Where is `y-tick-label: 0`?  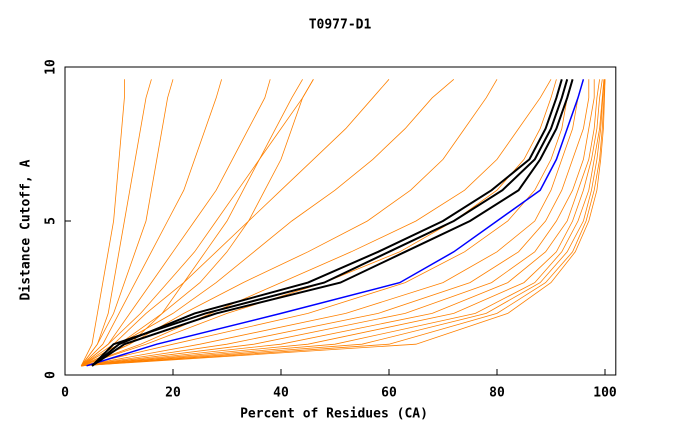
y-tick-label: 0 is located at coordinates (51, 375).